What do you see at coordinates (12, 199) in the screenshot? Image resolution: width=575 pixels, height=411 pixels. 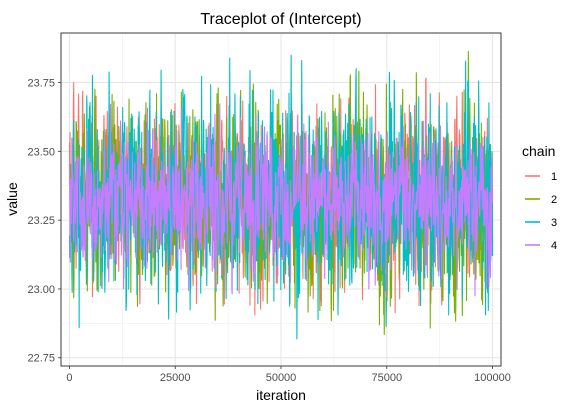 I see `y-axis-title: value` at bounding box center [12, 199].